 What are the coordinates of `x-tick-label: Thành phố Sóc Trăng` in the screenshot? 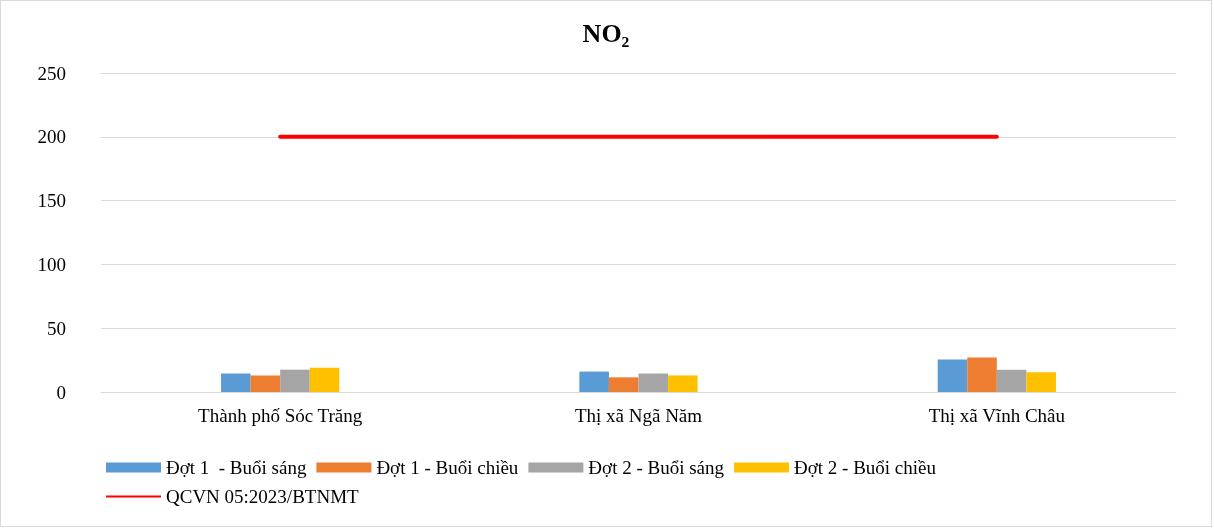 It's located at (280, 415).